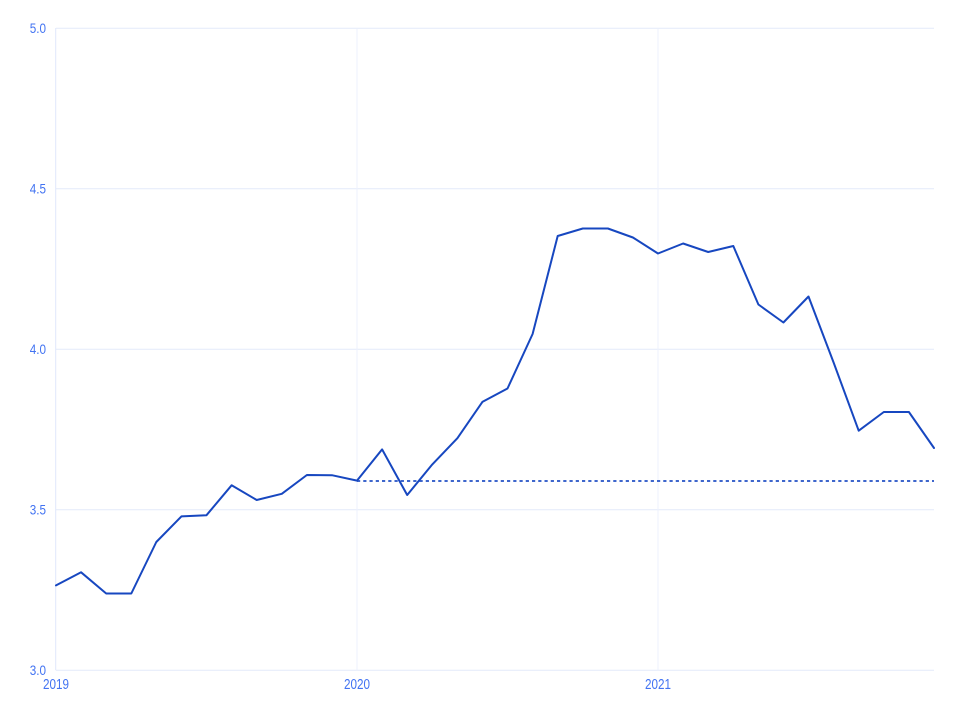 The width and height of the screenshot is (960, 703). What do you see at coordinates (38, 188) in the screenshot?
I see `svg-text: 4.5` at bounding box center [38, 188].